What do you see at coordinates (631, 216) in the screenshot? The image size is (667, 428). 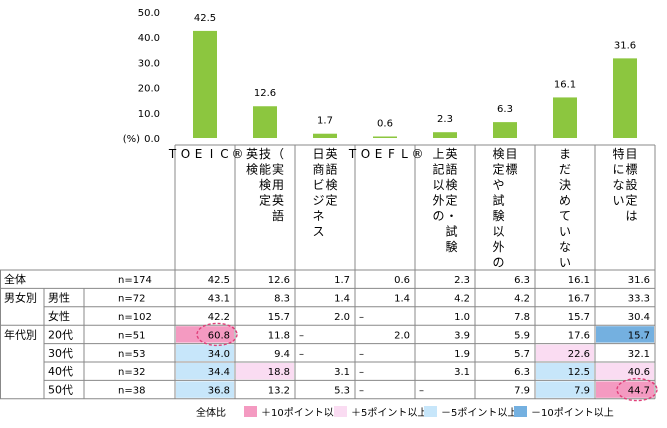 I see `category-label-char: は` at bounding box center [631, 216].